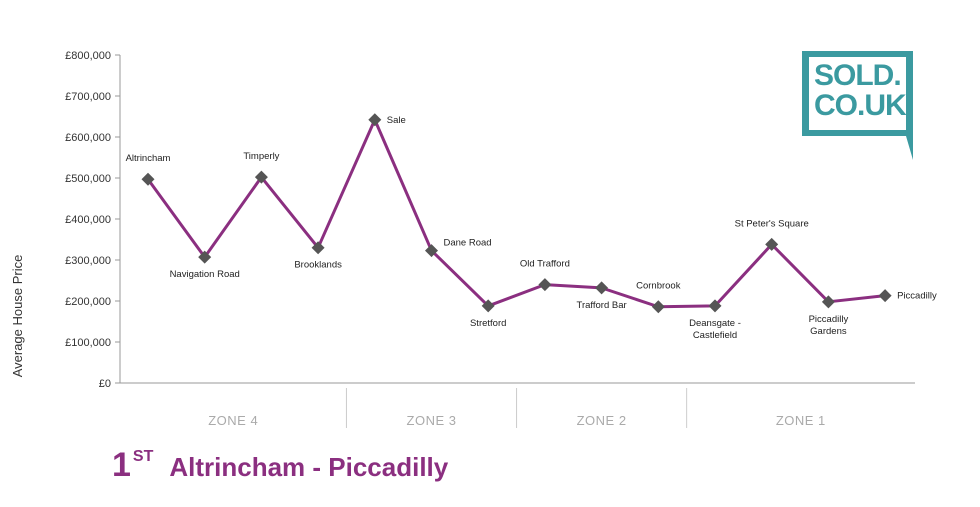 The image size is (980, 507). What do you see at coordinates (121, 465) in the screenshot?
I see `rank-number: 1` at bounding box center [121, 465].